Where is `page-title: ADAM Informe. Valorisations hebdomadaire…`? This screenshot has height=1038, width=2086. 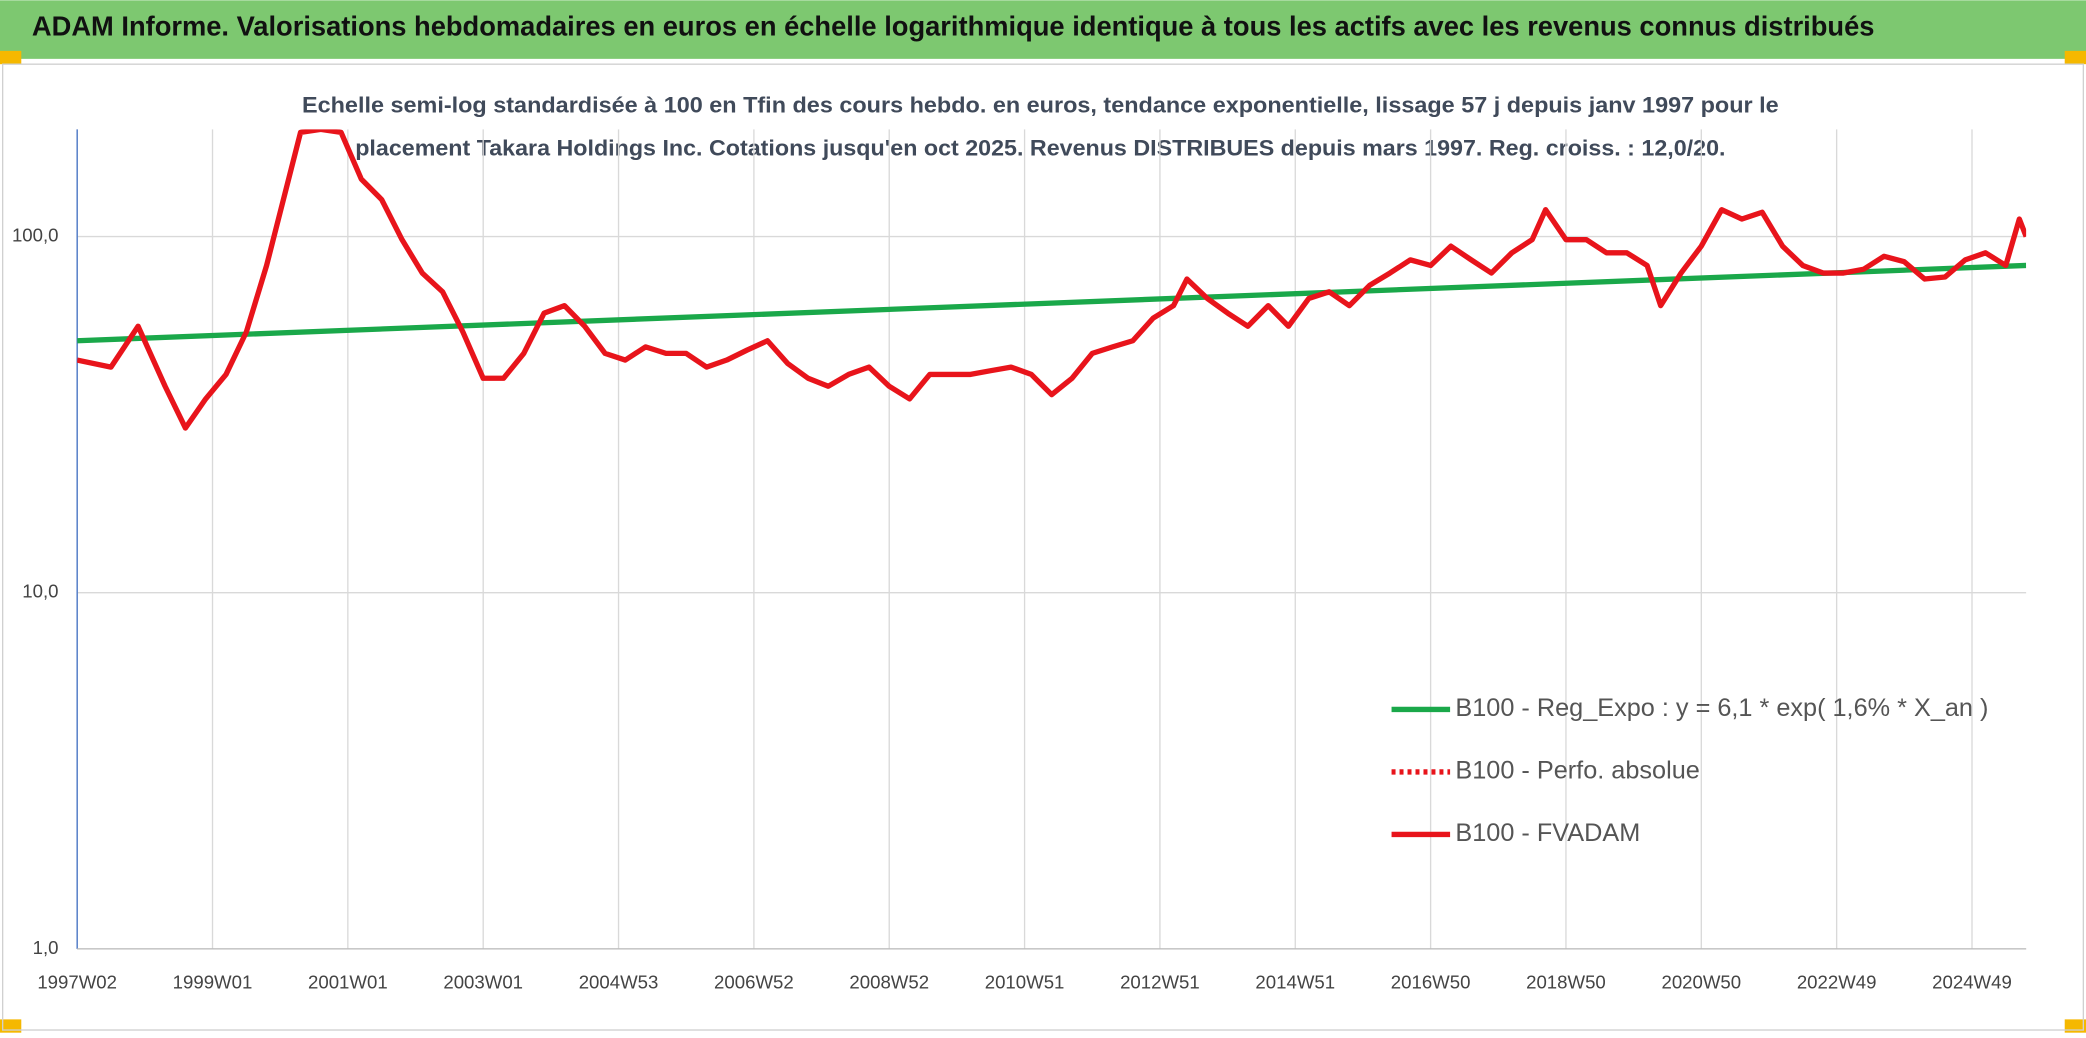 page-title: ADAM Informe. Valorisations hebdomadaire… is located at coordinates (953, 26).